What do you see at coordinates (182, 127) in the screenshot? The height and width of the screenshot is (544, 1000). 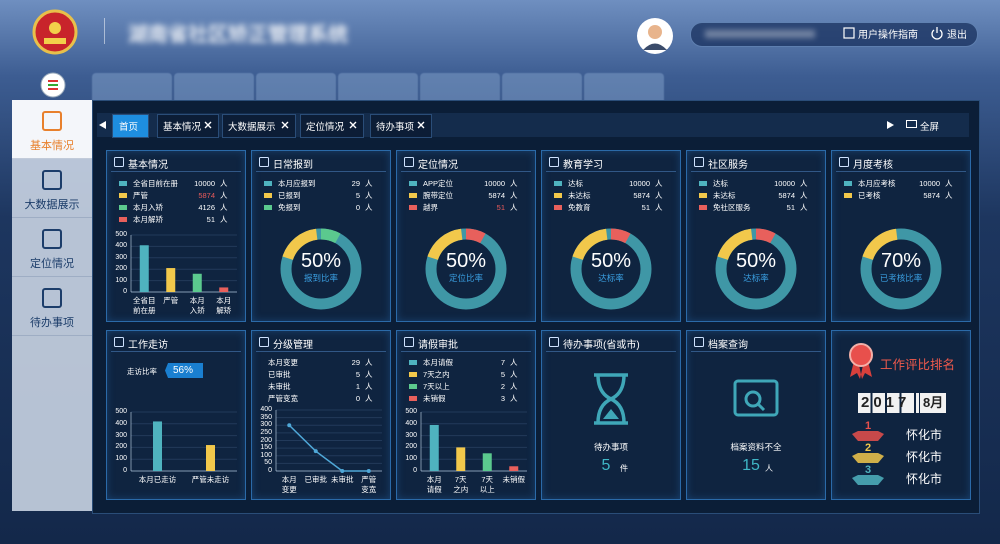 I see `tab-label: 基本情况` at bounding box center [182, 127].